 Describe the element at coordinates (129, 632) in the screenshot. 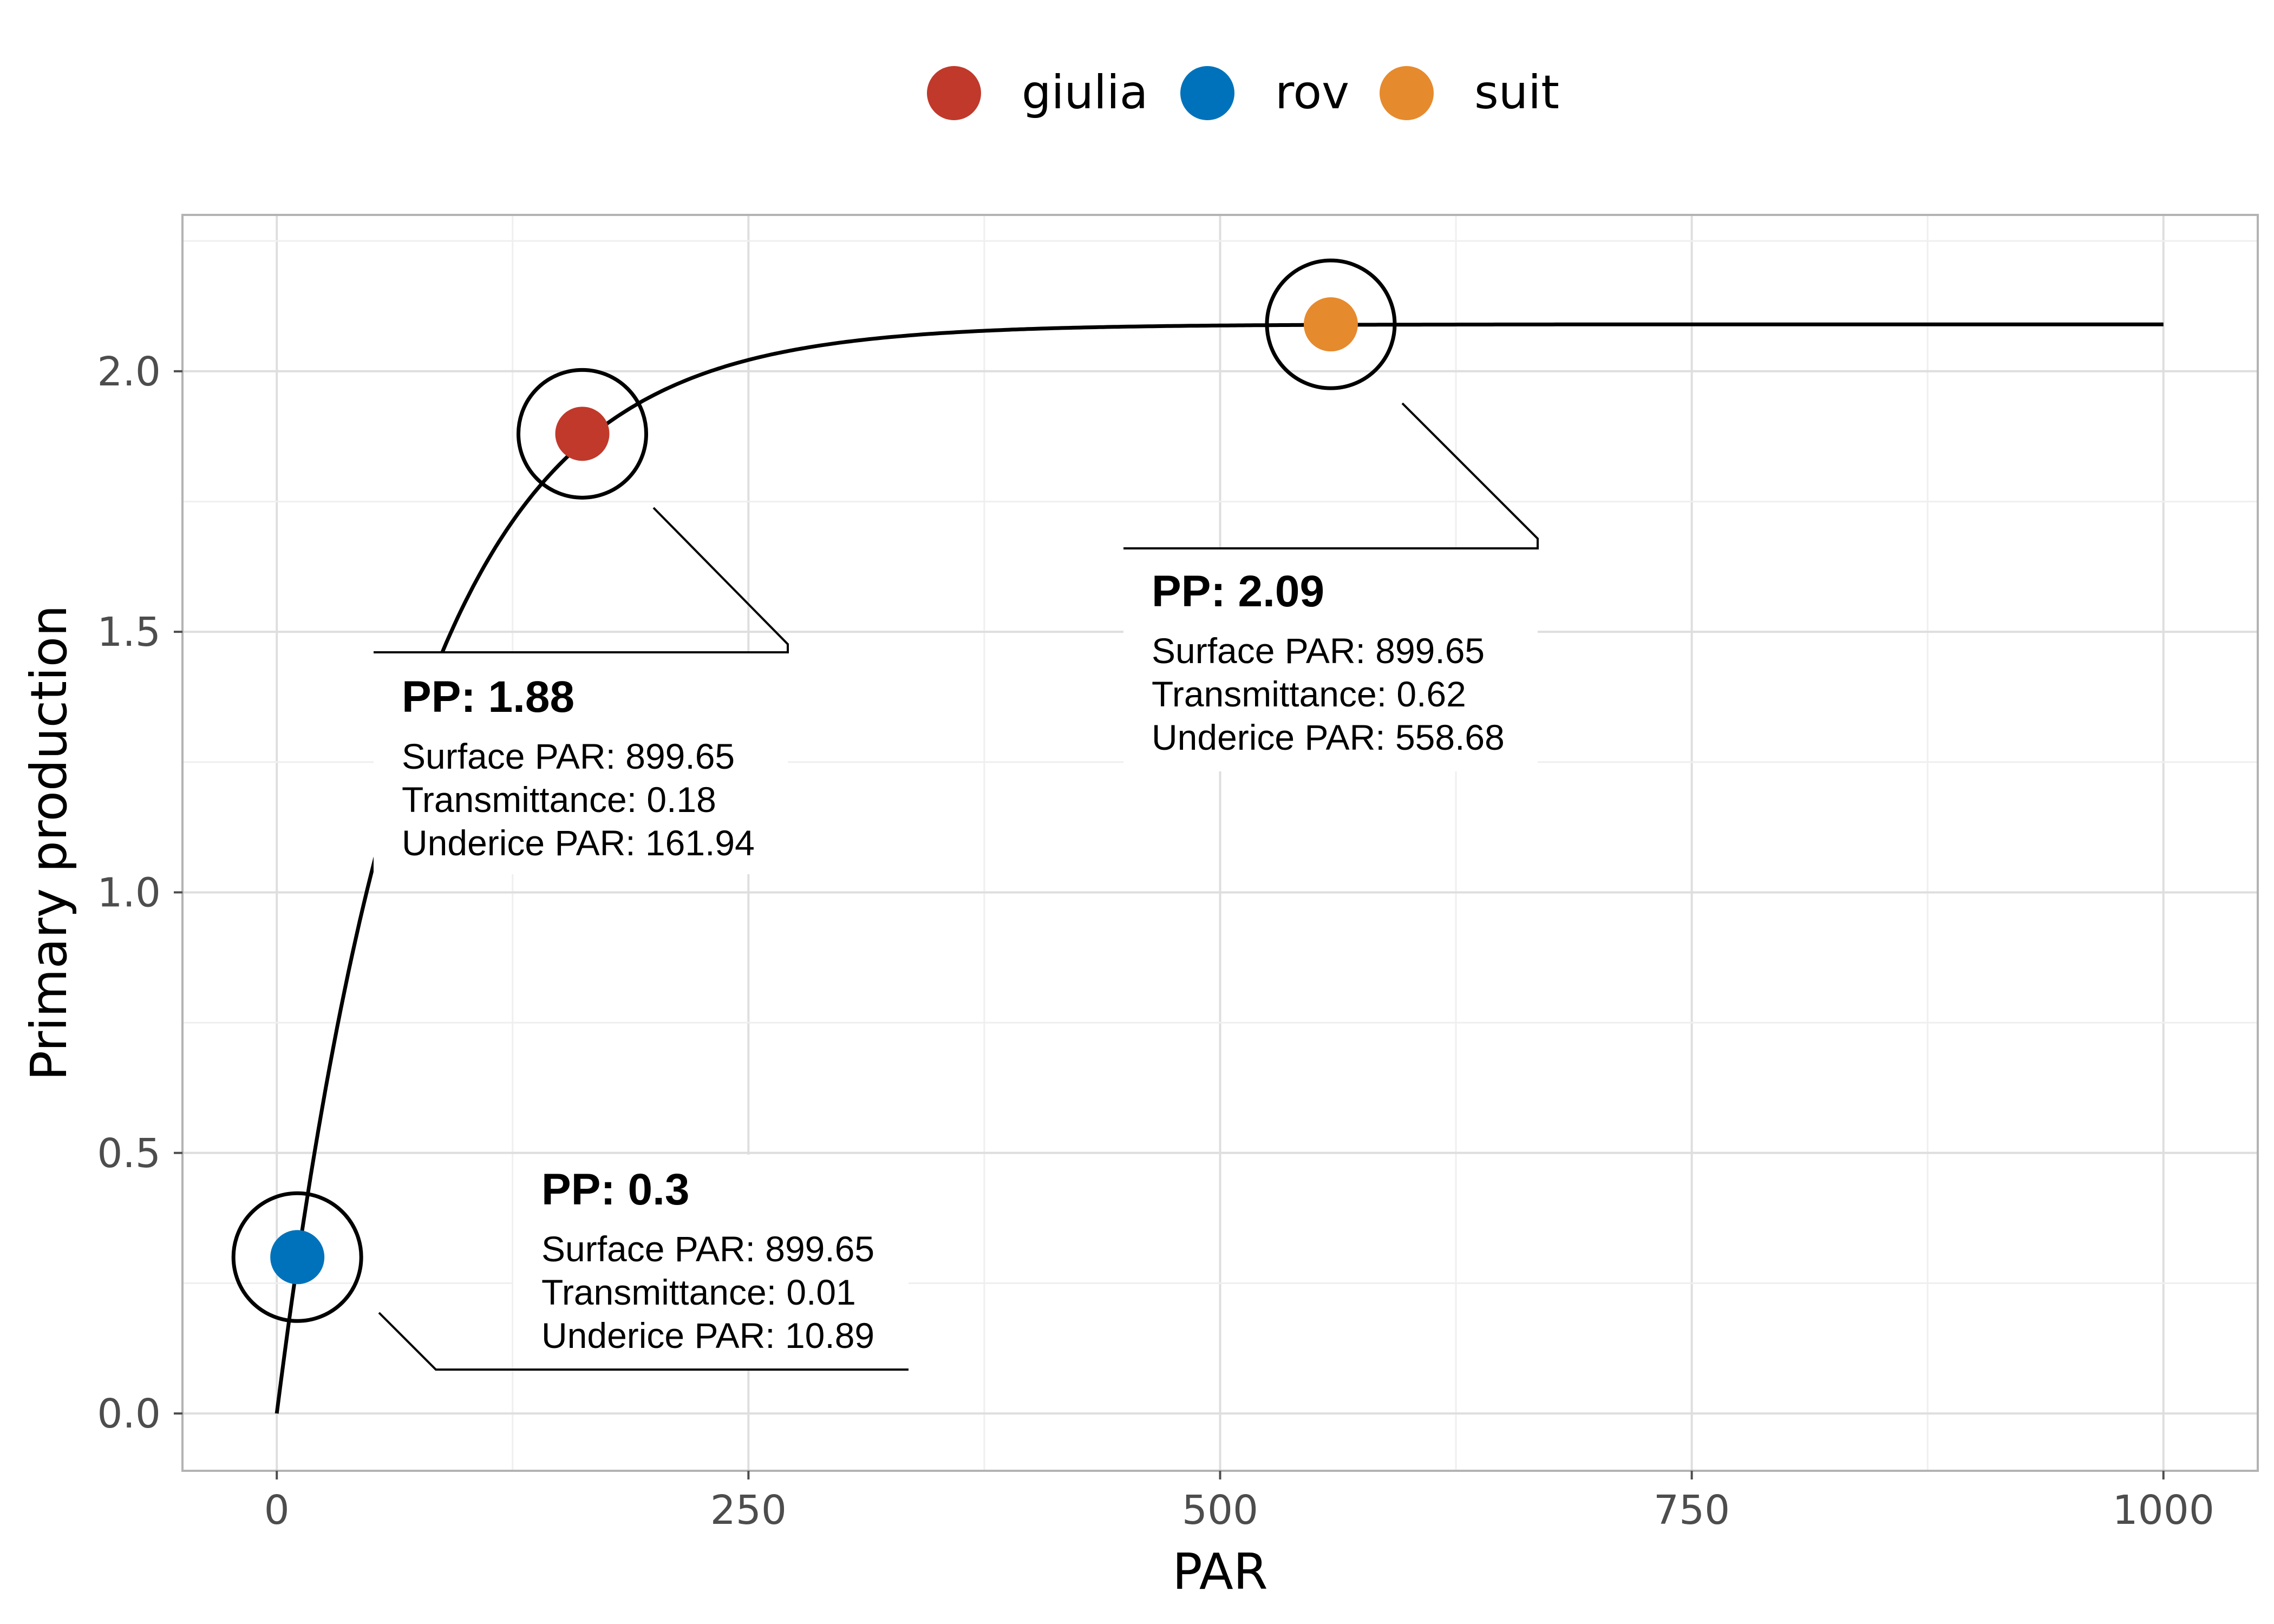

I see `y-tick-label: 1.5` at that location.